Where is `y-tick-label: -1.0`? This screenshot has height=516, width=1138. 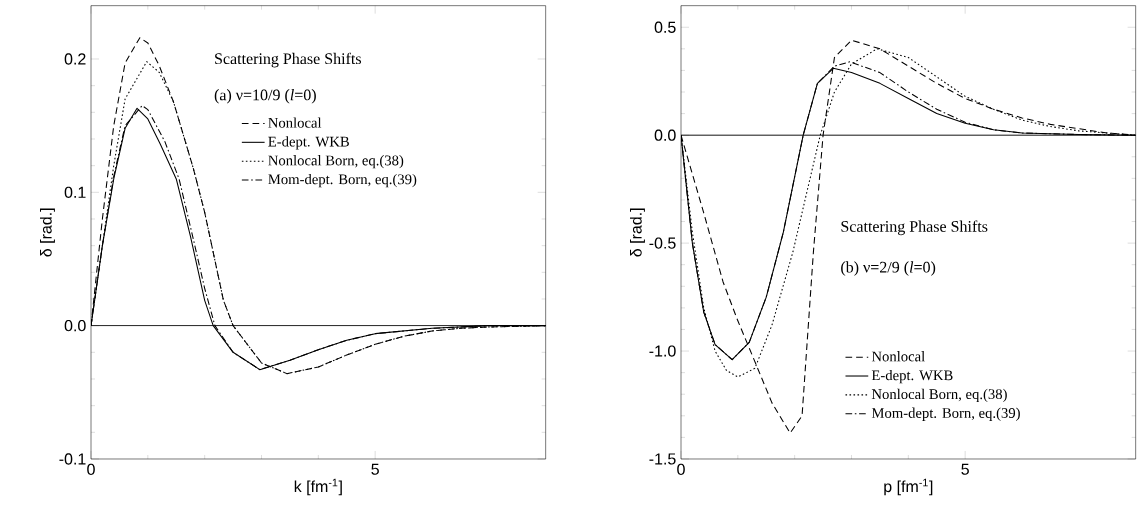
y-tick-label: -1.0 is located at coordinates (662, 351).